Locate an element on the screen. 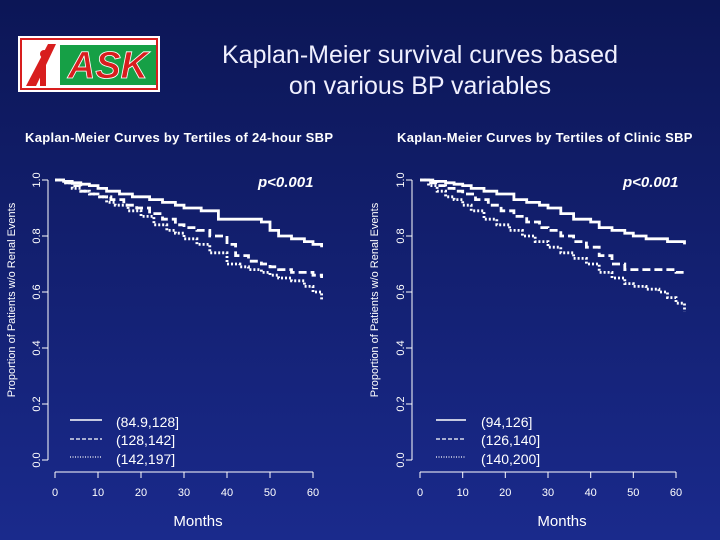  legend-label: (84.9,128] is located at coordinates (147, 422).